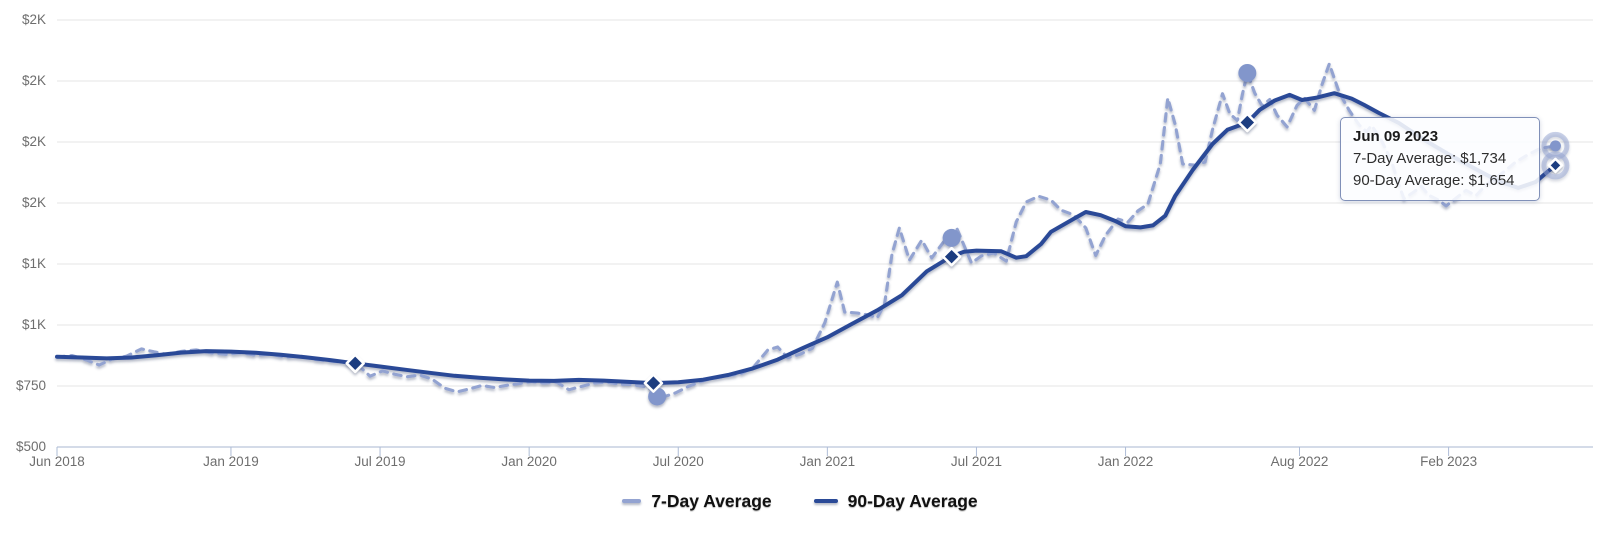 The image size is (1600, 534). I want to click on legend-item-7day-average: 7-Day Average, so click(697, 501).